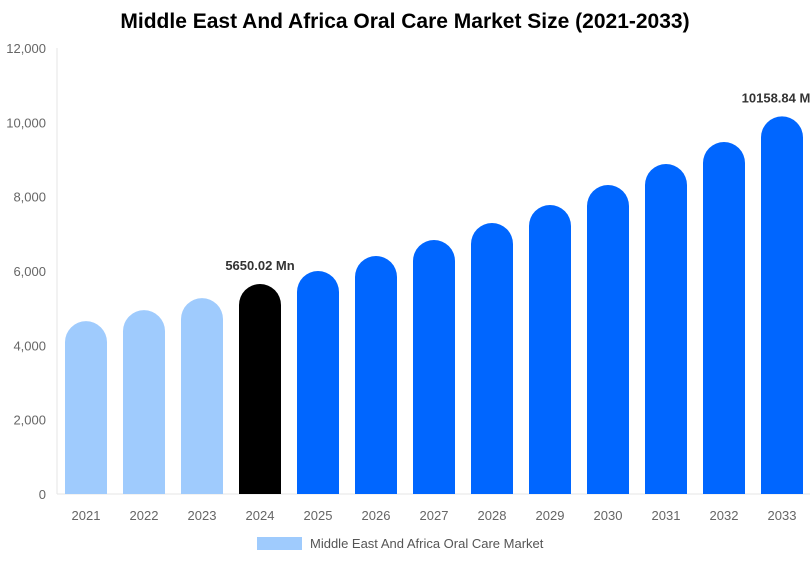 The image size is (810, 562). What do you see at coordinates (202, 396) in the screenshot?
I see `bar-2023` at bounding box center [202, 396].